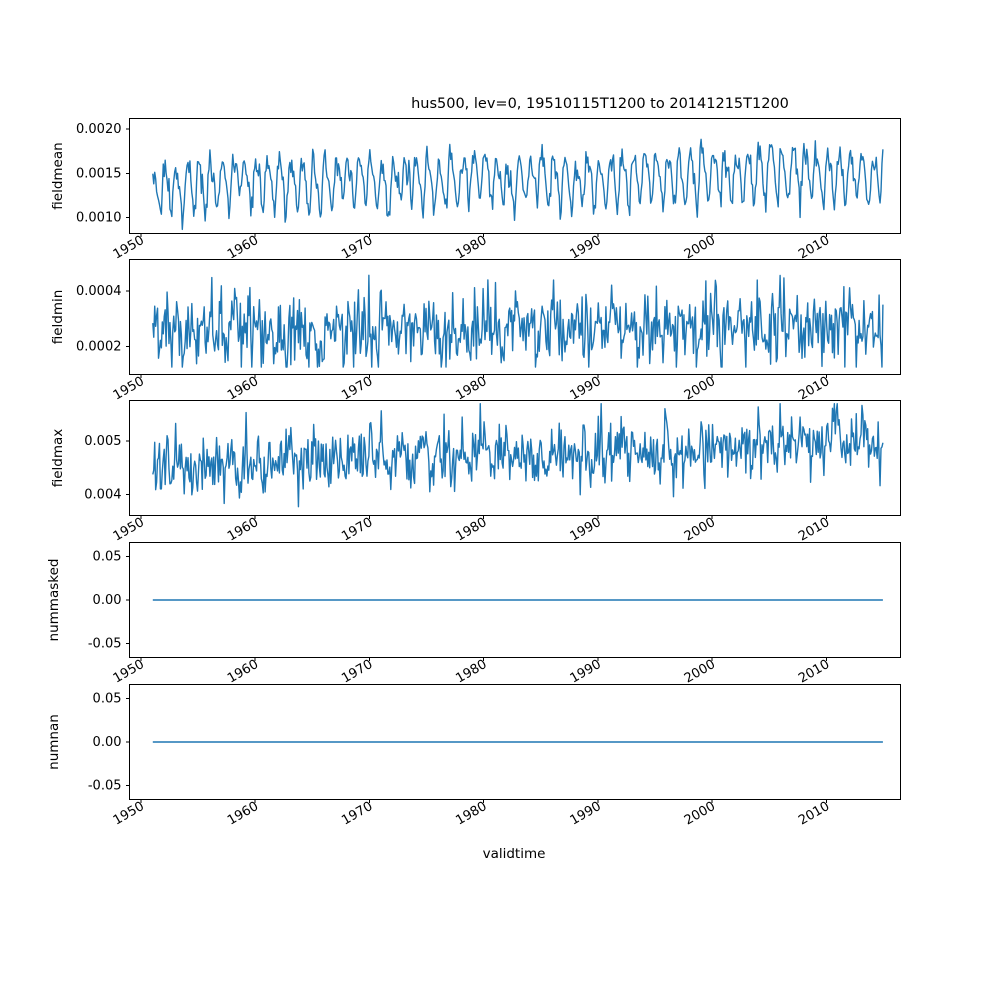 This screenshot has height=1000, width=1000. I want to click on series-line-fieldmin, so click(518, 321).